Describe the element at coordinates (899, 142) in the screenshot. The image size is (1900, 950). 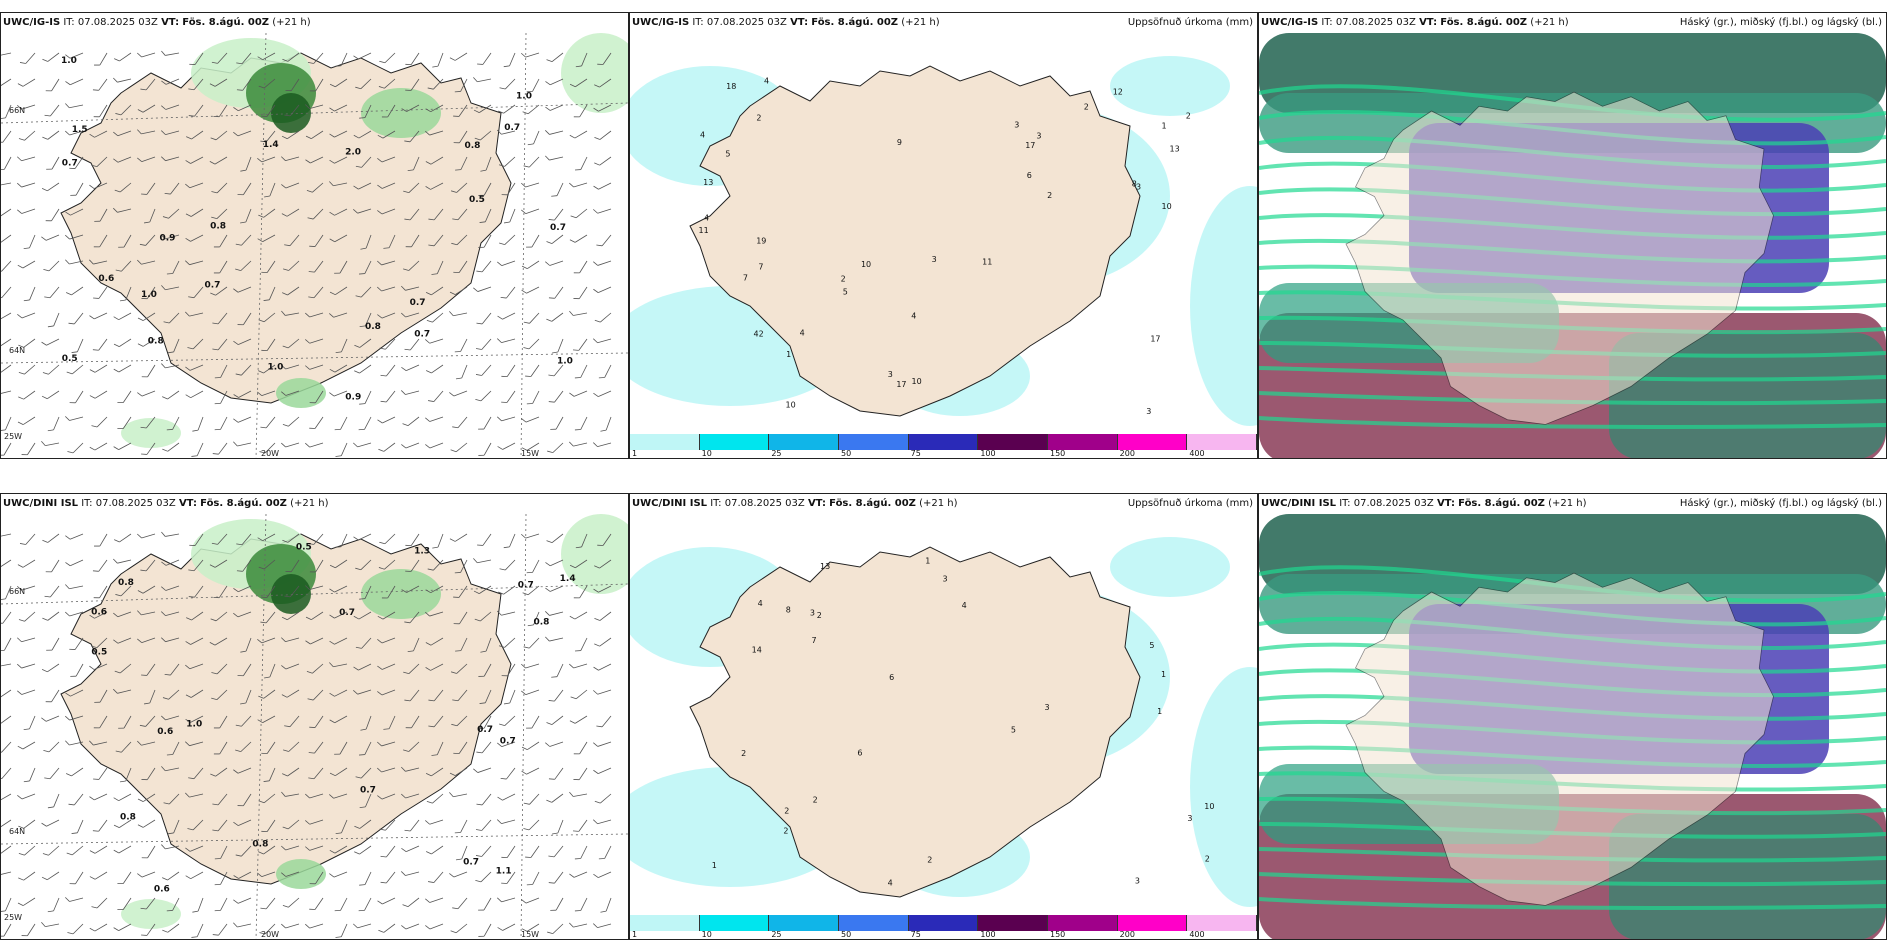
I see `value-label: 9` at that location.